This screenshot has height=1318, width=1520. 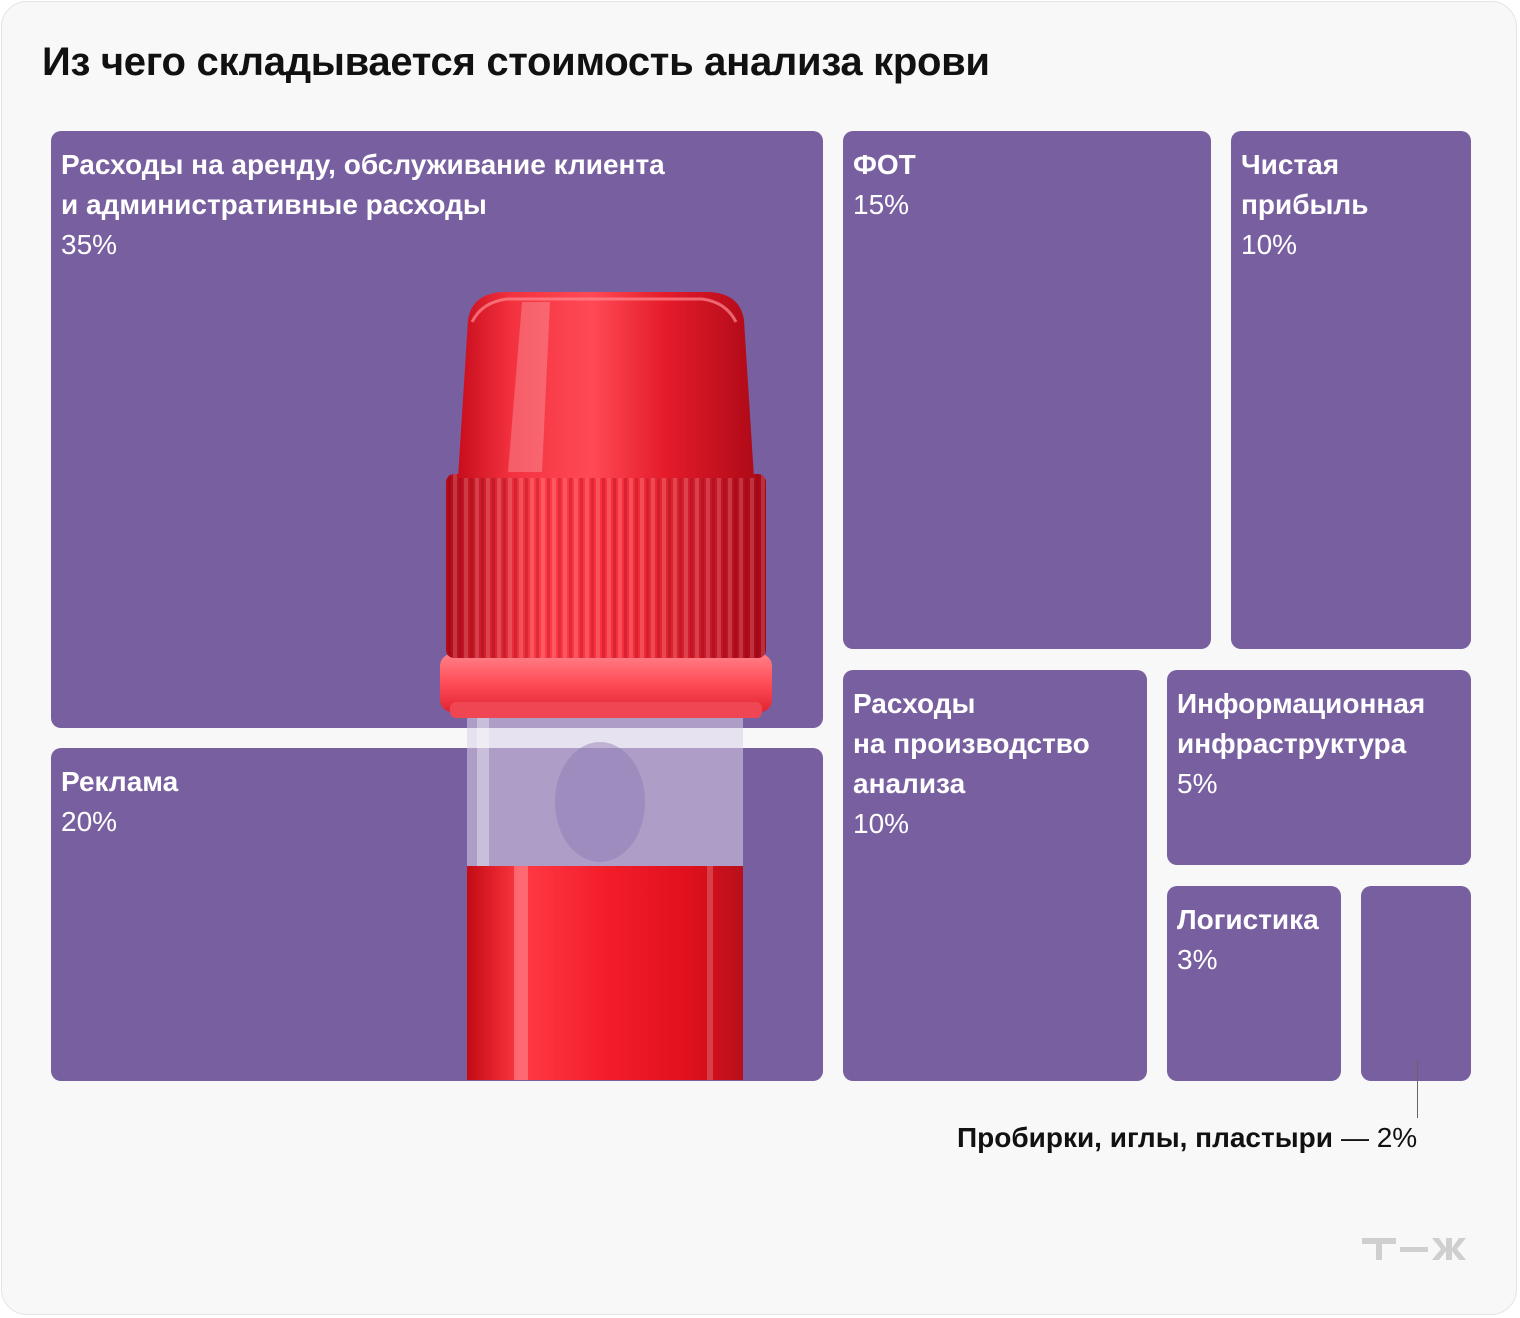 What do you see at coordinates (1319, 767) in the screenshot?
I see `tile-it-infrastructure: Информационная инфраструктура 5%` at bounding box center [1319, 767].